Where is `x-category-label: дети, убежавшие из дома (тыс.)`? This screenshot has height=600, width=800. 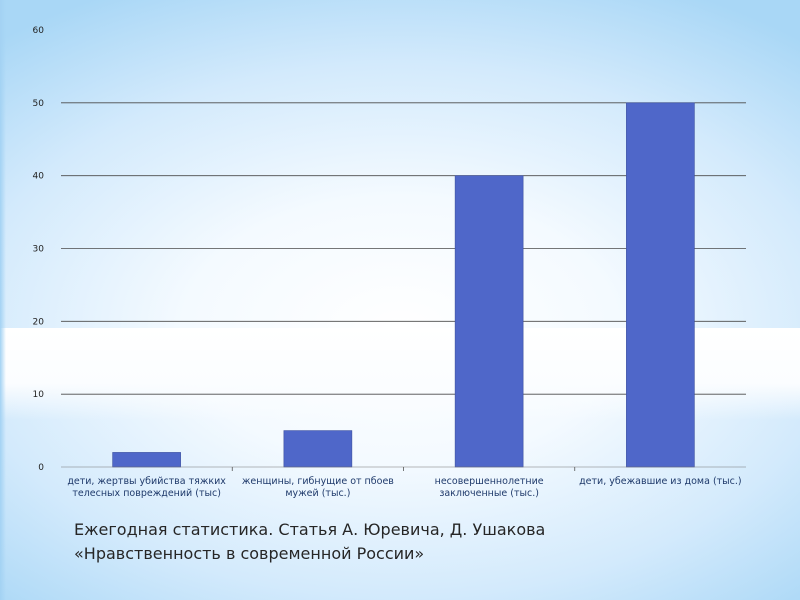 x-category-label: дети, убежавшие из дома (тыс.) is located at coordinates (660, 481).